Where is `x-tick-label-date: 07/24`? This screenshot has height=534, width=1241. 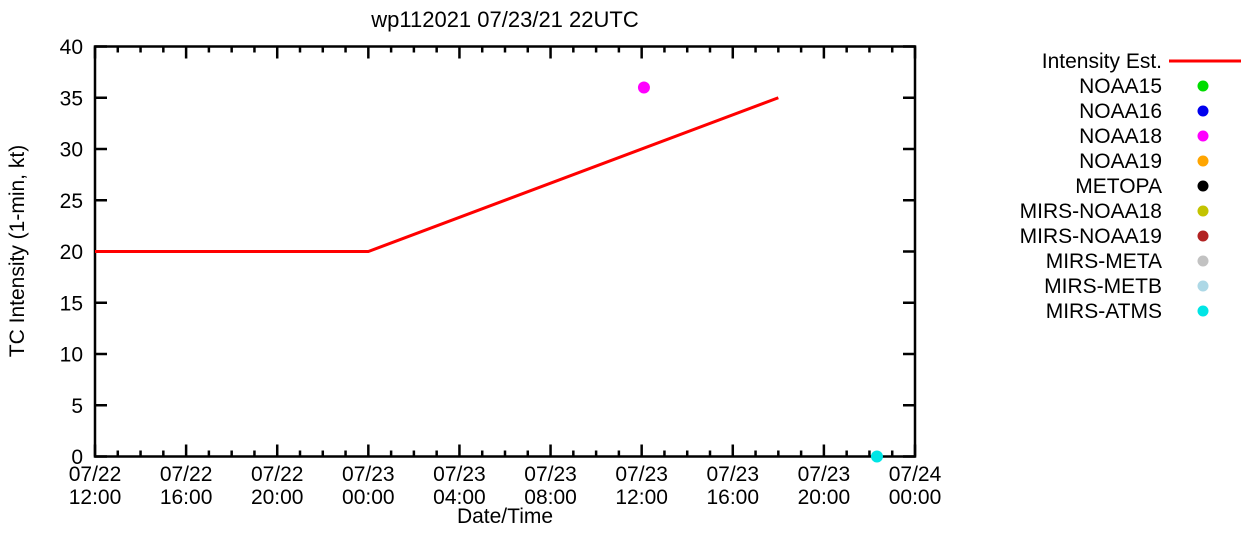 x-tick-label-date: 07/24 is located at coordinates (915, 474).